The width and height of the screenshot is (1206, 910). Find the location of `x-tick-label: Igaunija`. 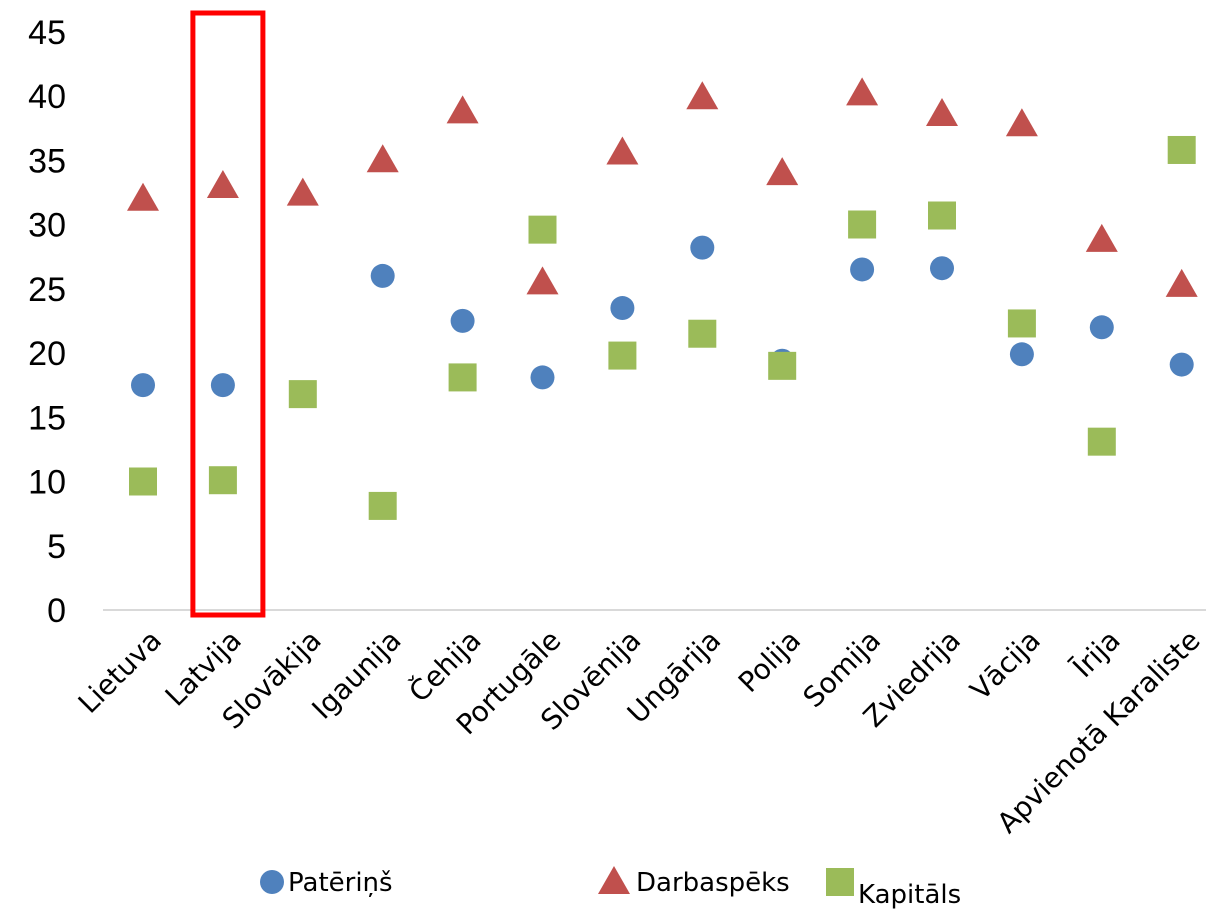

x-tick-label: Igaunija is located at coordinates (357, 675).